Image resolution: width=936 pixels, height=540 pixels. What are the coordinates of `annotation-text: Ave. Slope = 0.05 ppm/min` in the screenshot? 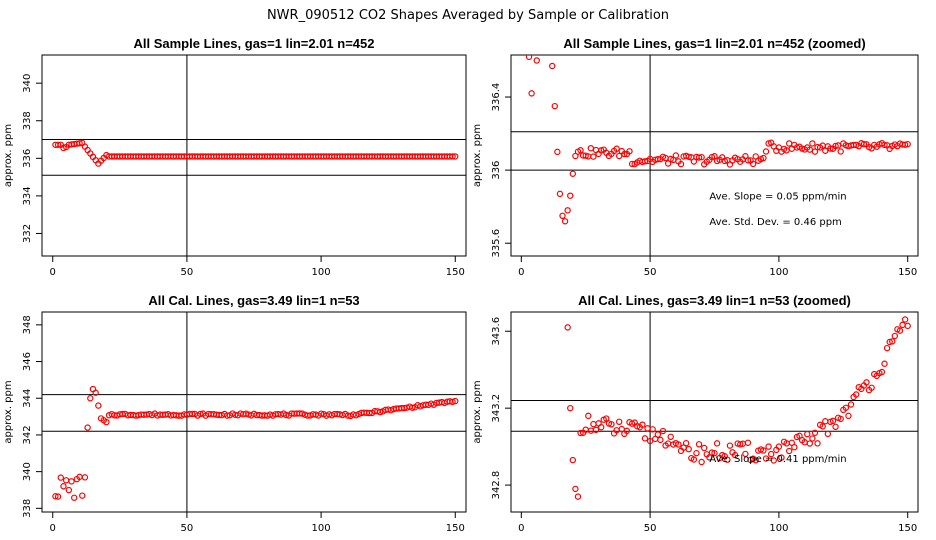 It's located at (777, 196).